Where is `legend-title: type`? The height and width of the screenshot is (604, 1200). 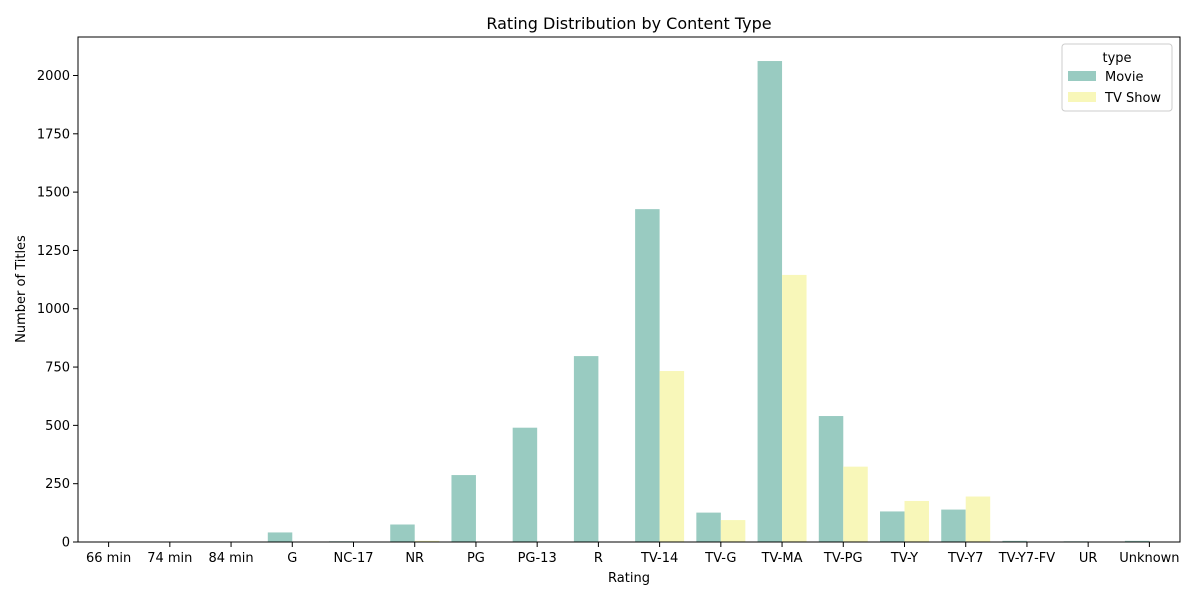
legend-title: type is located at coordinates (1116, 58).